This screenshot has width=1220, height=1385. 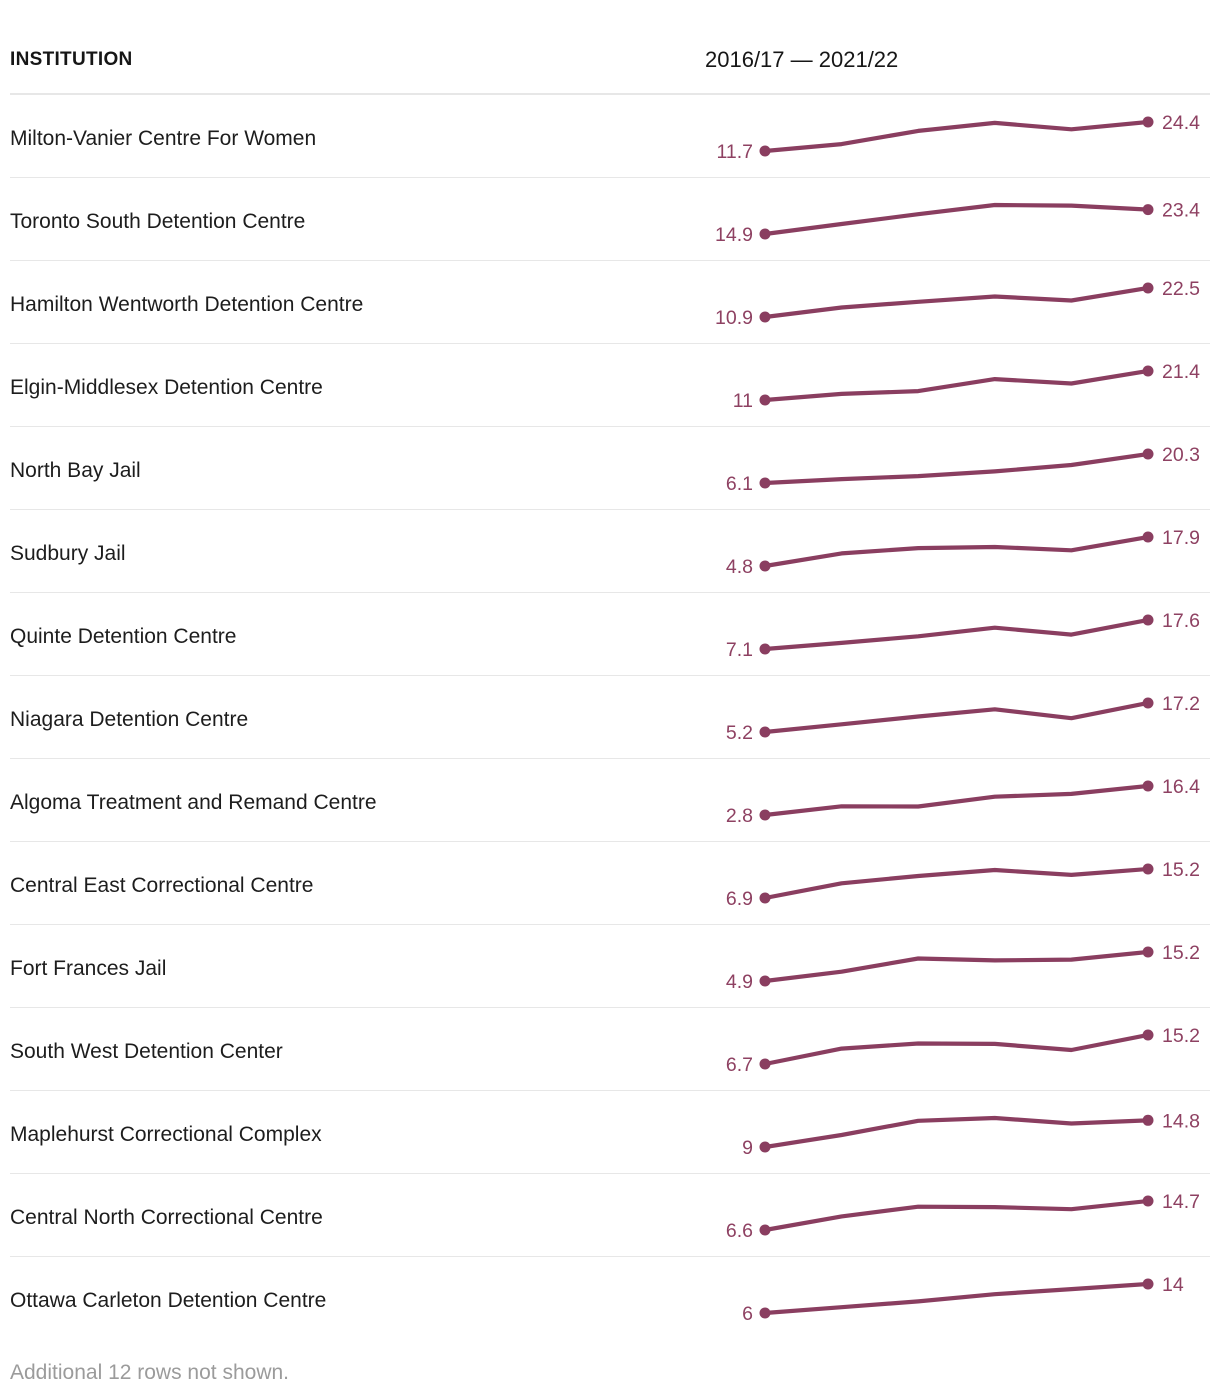 I want to click on sparkline-chart: 7.1 17.6, so click(x=963, y=635).